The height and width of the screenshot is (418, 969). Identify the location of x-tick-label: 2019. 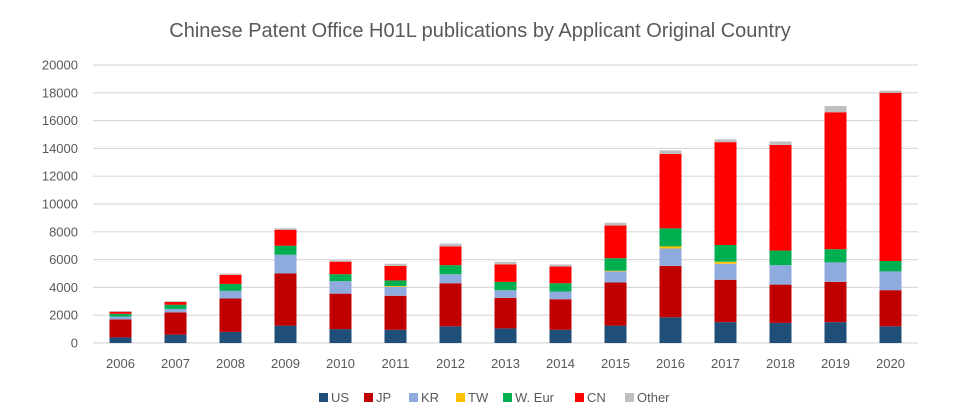
(835, 363).